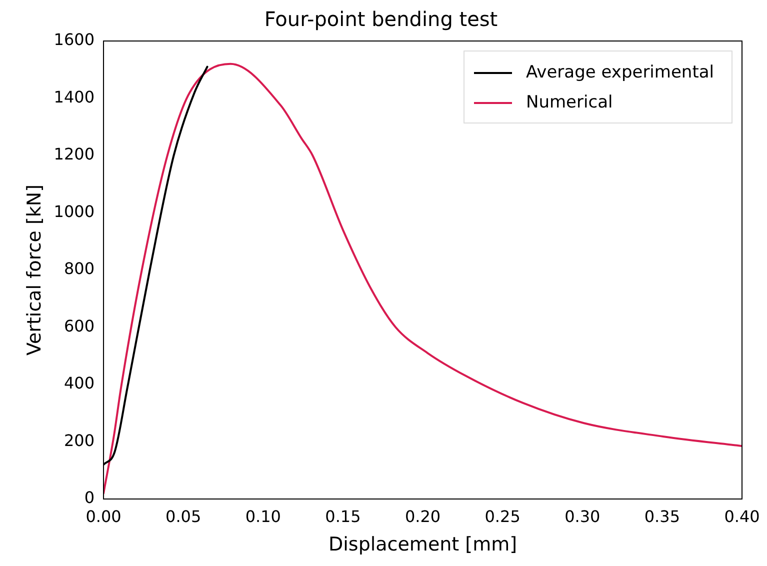 The width and height of the screenshot is (767, 566). What do you see at coordinates (620, 72) in the screenshot?
I see `legend-label: Average experimental` at bounding box center [620, 72].